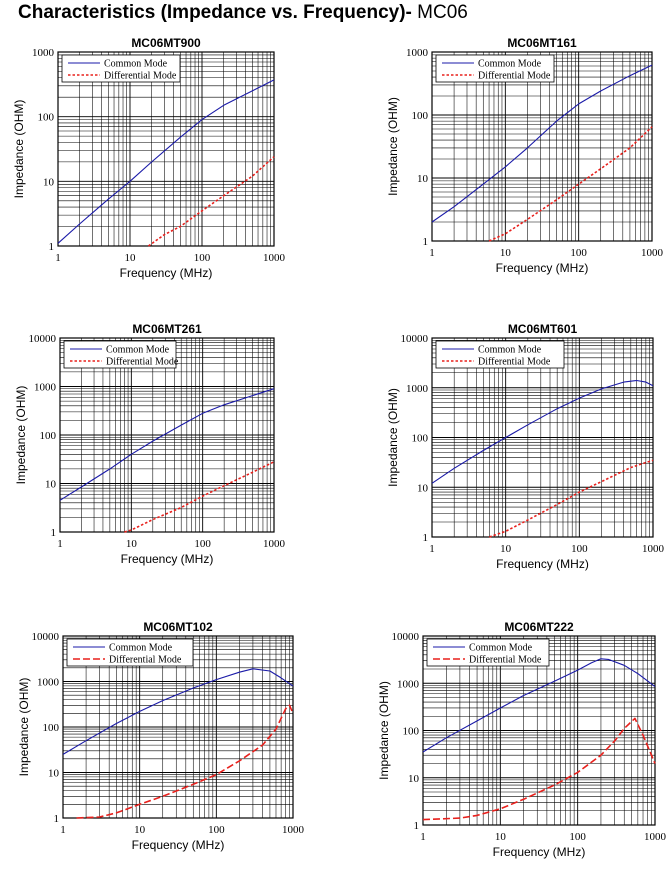 The width and height of the screenshot is (670, 870). Describe the element at coordinates (442, 12) in the screenshot. I see `page-title-model: MC06` at that location.